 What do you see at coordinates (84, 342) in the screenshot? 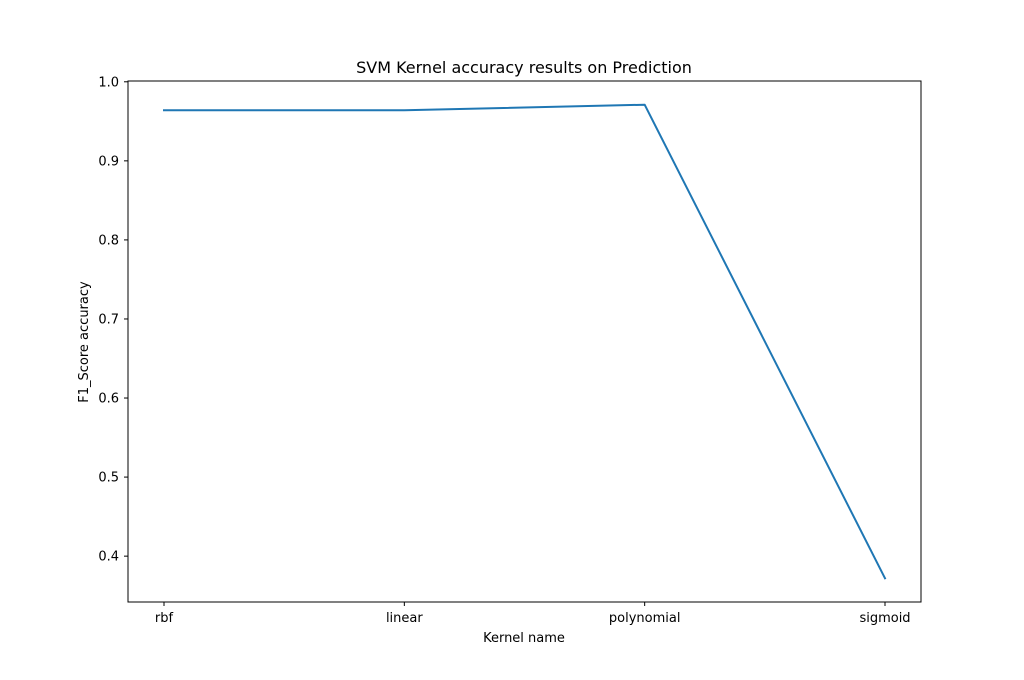
I see `y-axis-label: F1_Score accuracy` at bounding box center [84, 342].